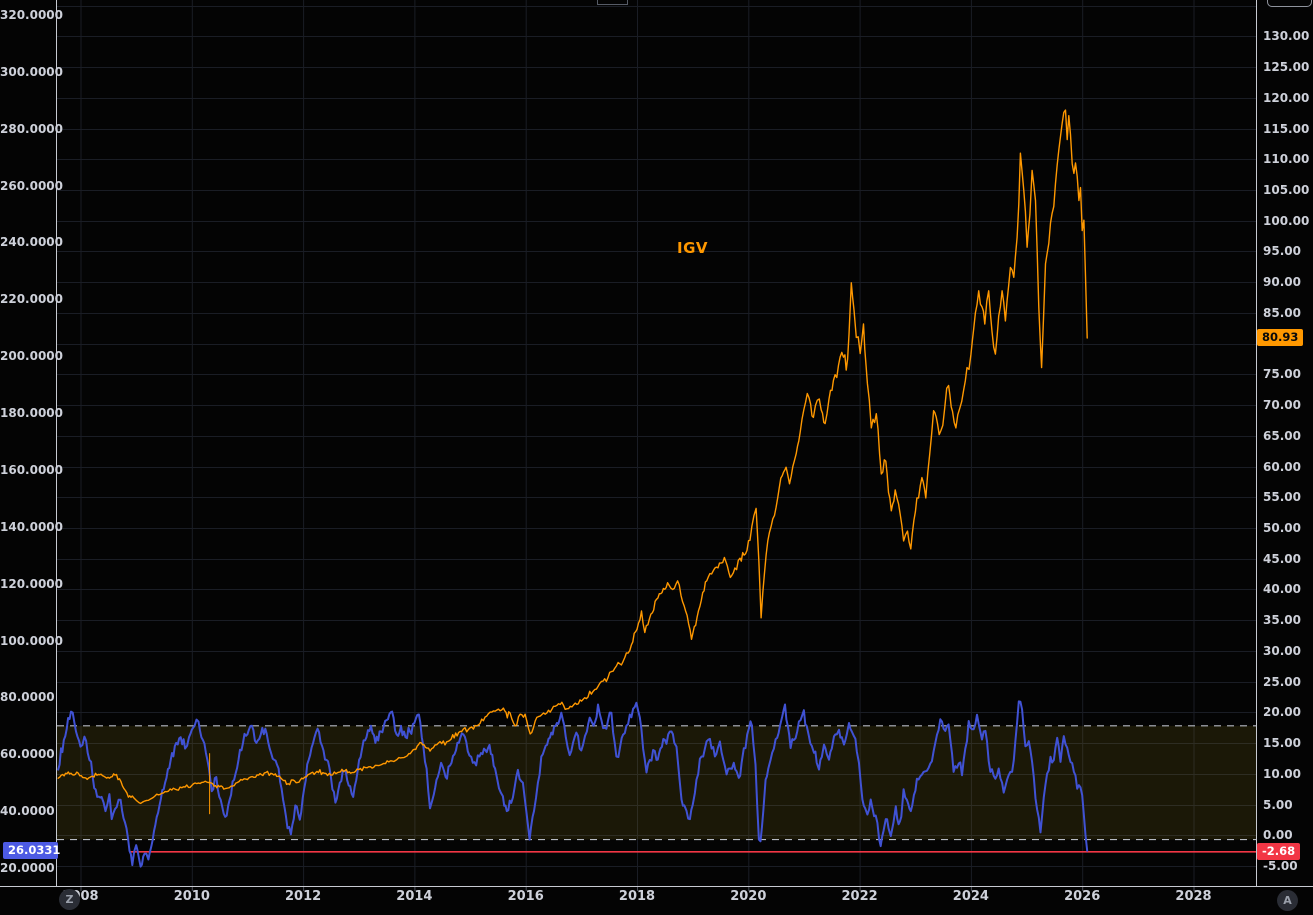  Describe the element at coordinates (1282, 435) in the screenshot. I see `right-axis-tick: 65.00` at that location.